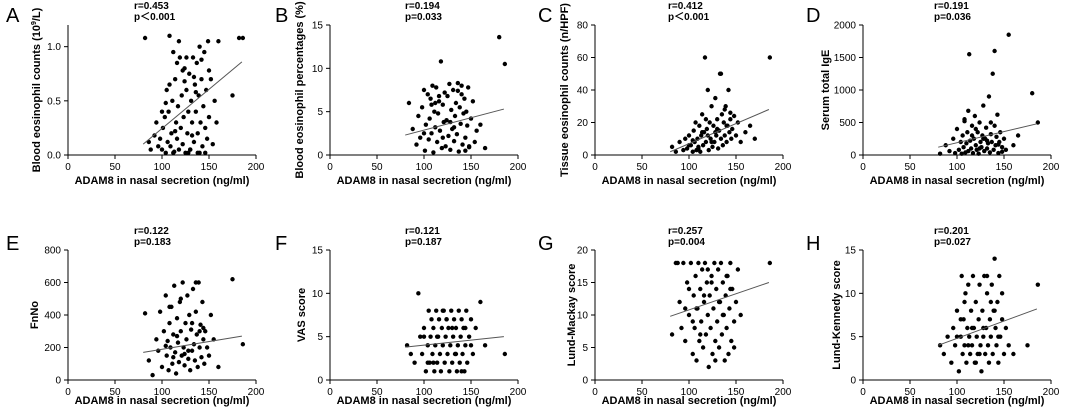 The height and width of the screenshot is (414, 1067). I want to click on x-tick-label: 0, so click(863, 392).